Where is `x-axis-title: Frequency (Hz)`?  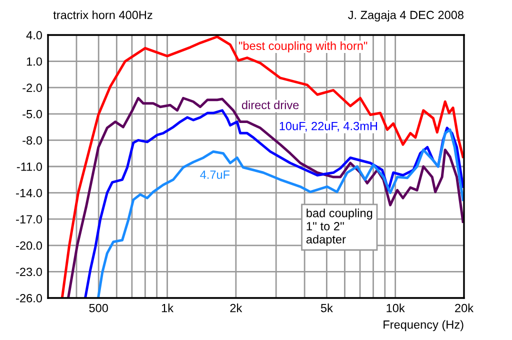
x-axis-title: Frequency (Hz) is located at coordinates (424, 326).